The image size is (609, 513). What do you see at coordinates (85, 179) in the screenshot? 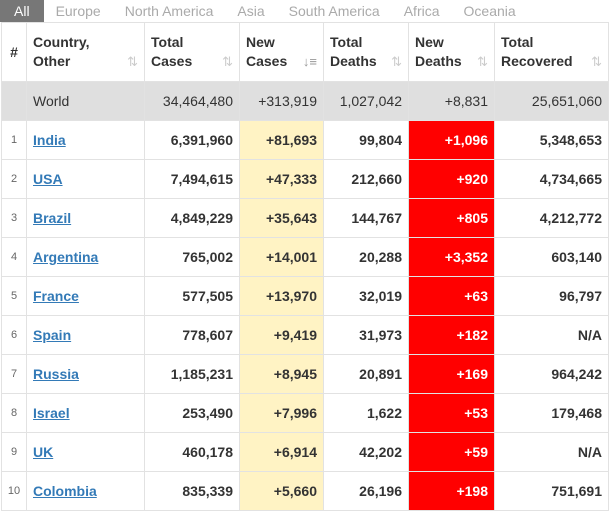
I see `country-cell: USA` at bounding box center [85, 179].